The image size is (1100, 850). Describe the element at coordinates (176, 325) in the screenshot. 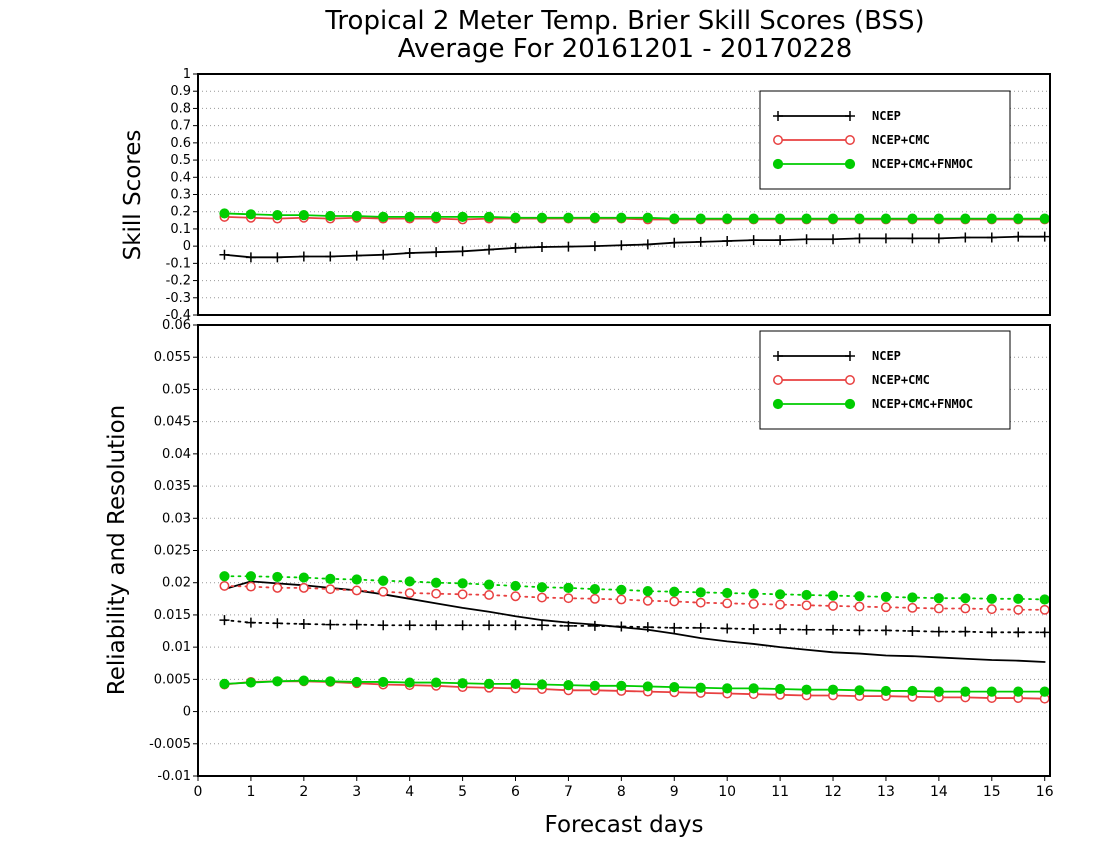

I see `bottom-ytick-label-14: 0.06` at that location.